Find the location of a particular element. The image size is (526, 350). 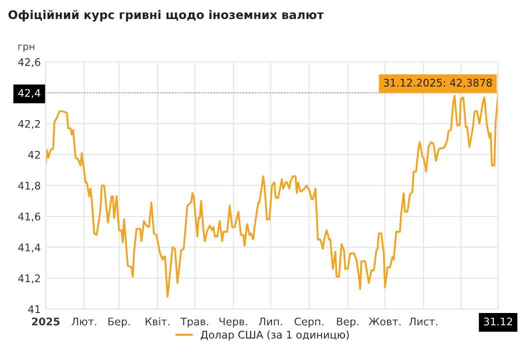

x-tick-label: Вер. is located at coordinates (347, 323).